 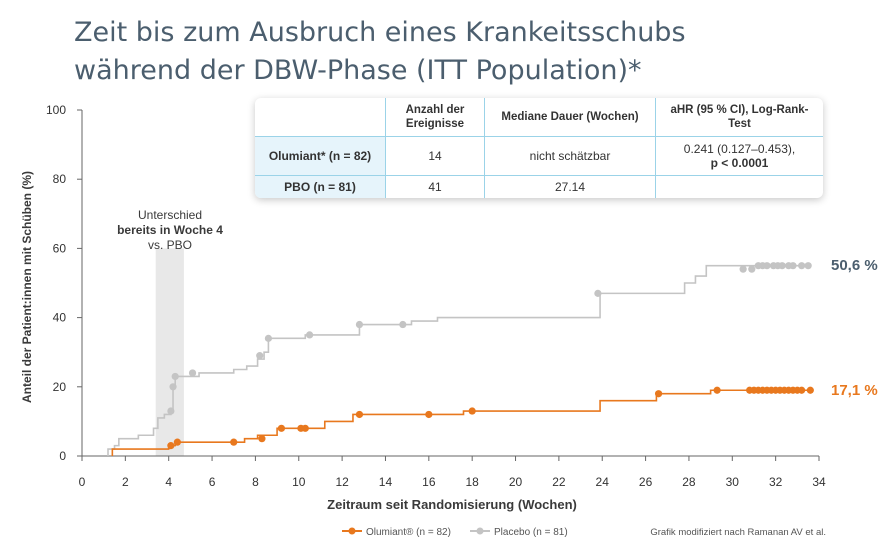 I want to click on y-tick-label: 40, so click(x=60, y=318).